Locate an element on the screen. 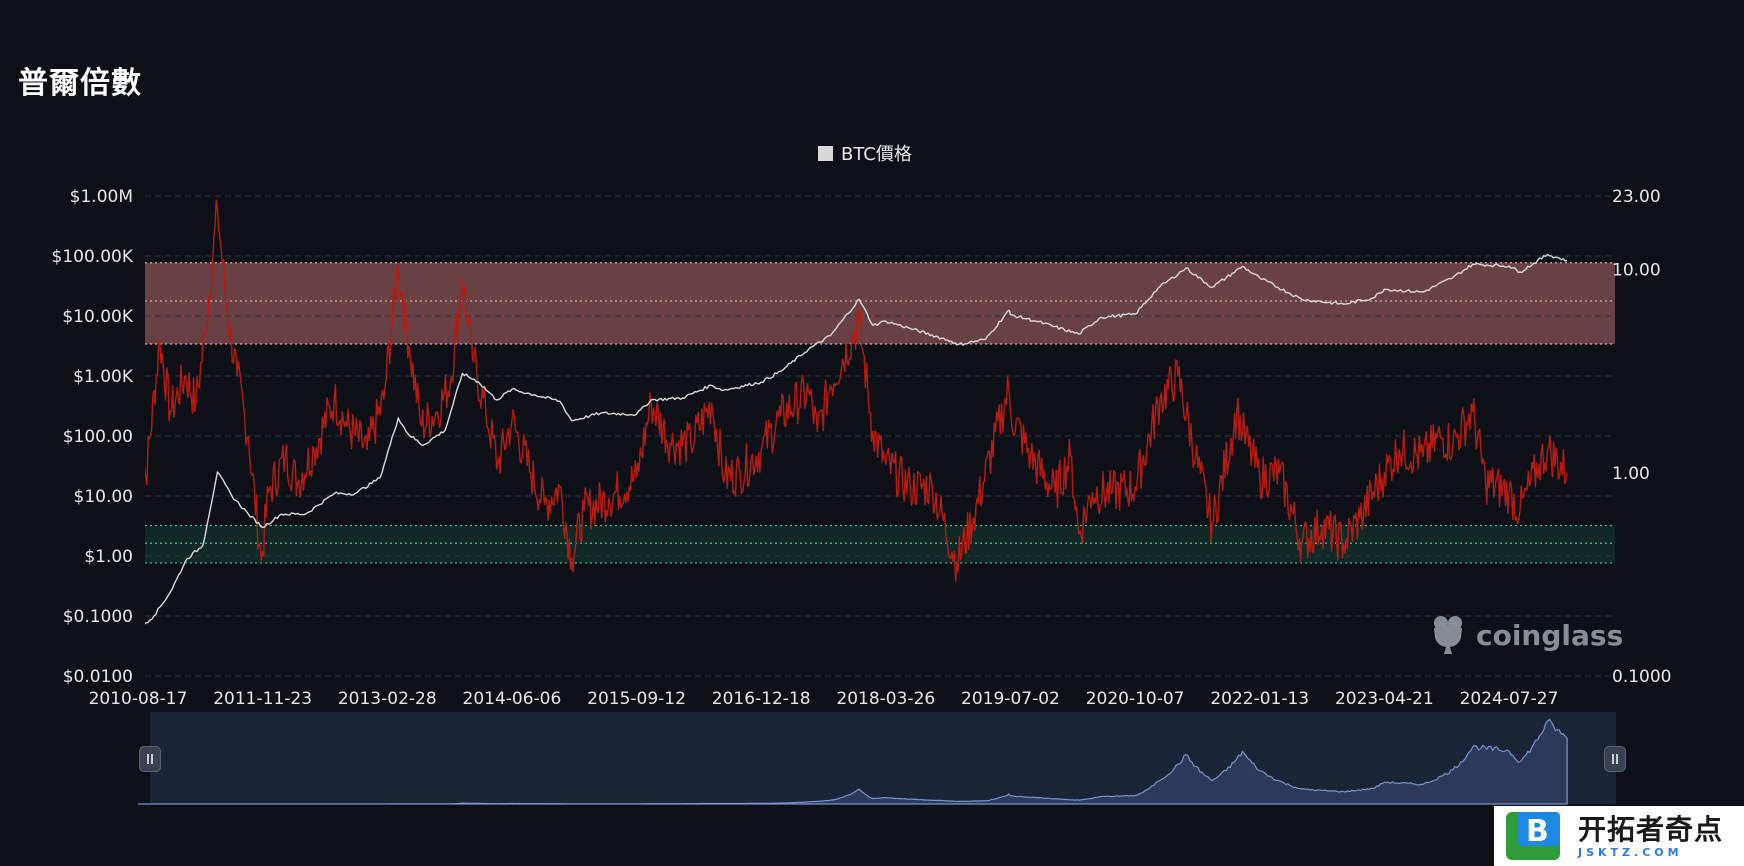  x-tick-label: 2022-01-13 is located at coordinates (1259, 699).